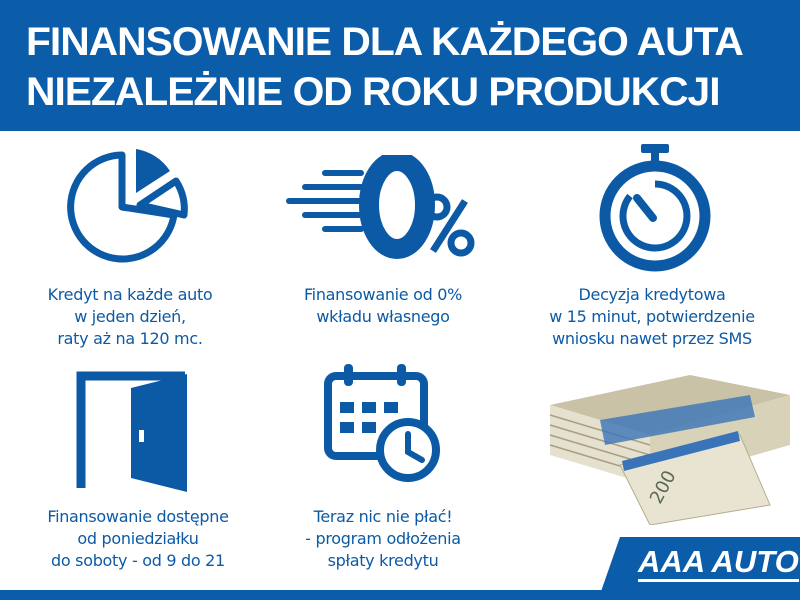 The width and height of the screenshot is (800, 600). I want to click on caption-line: Decyzja kredytowa, so click(652, 294).